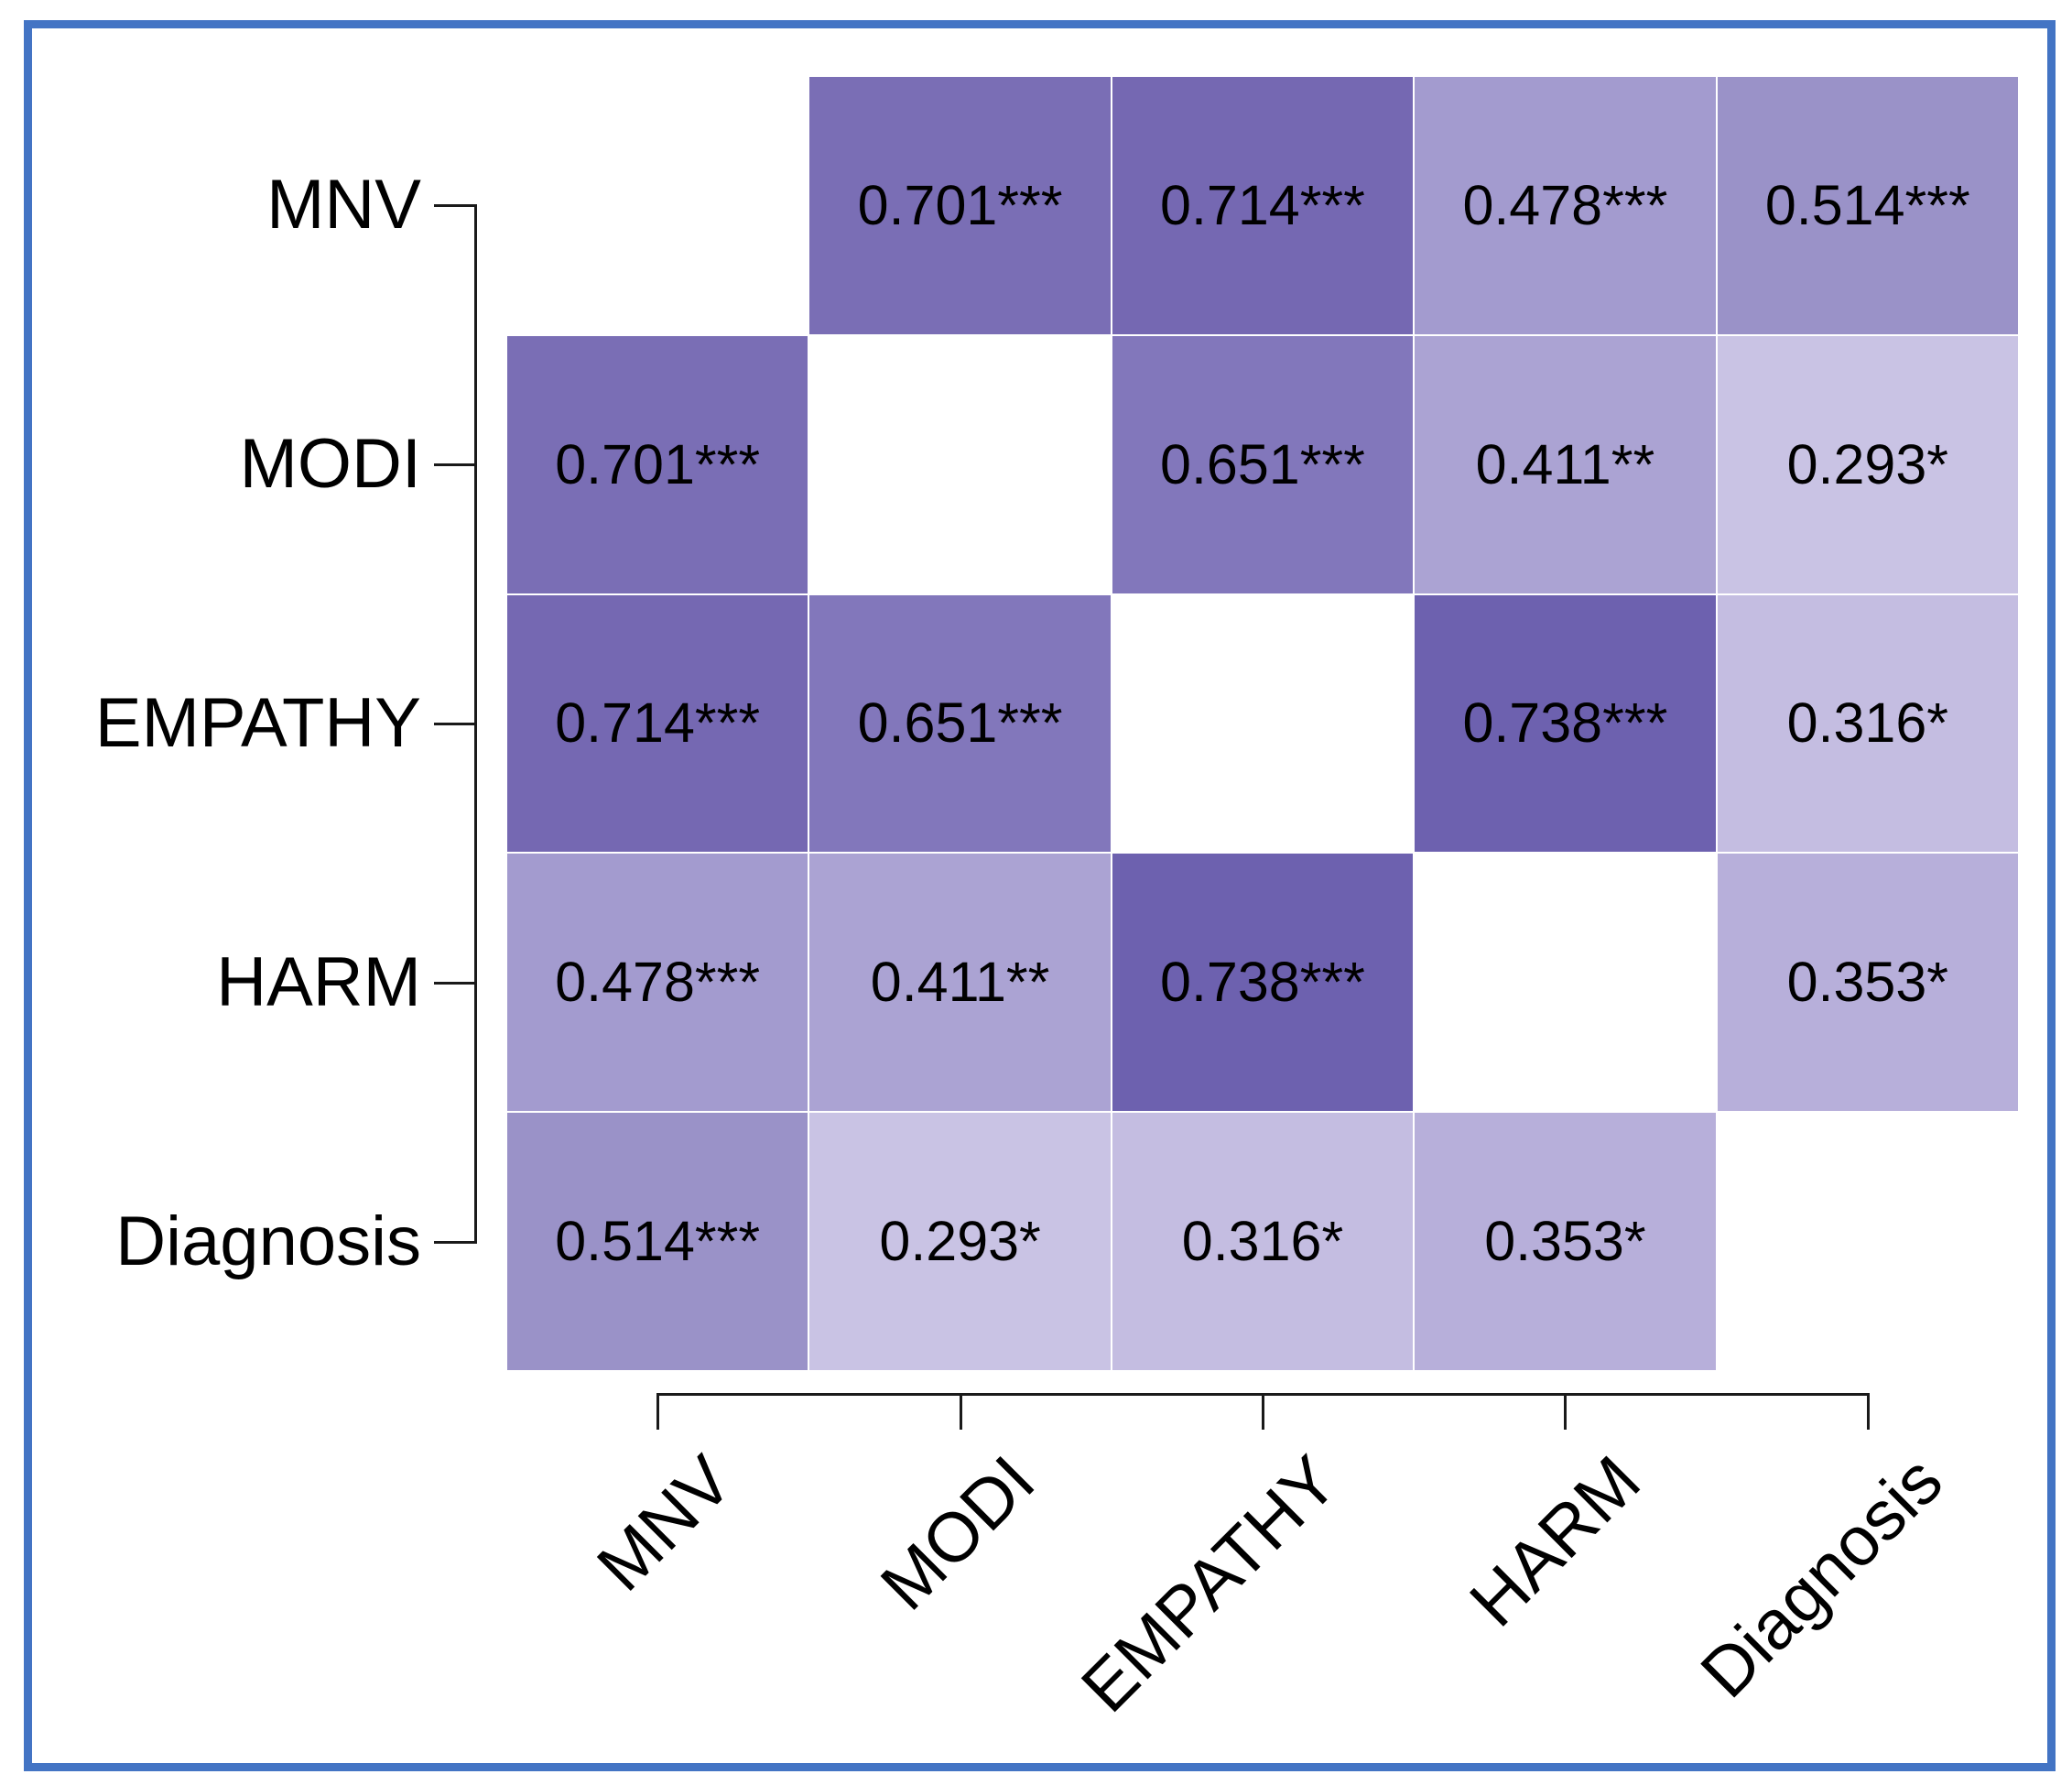 This screenshot has height=1785, width=2072. I want to click on heatmap-cell-MNV-EMPATHY: 0.714***, so click(1263, 205).